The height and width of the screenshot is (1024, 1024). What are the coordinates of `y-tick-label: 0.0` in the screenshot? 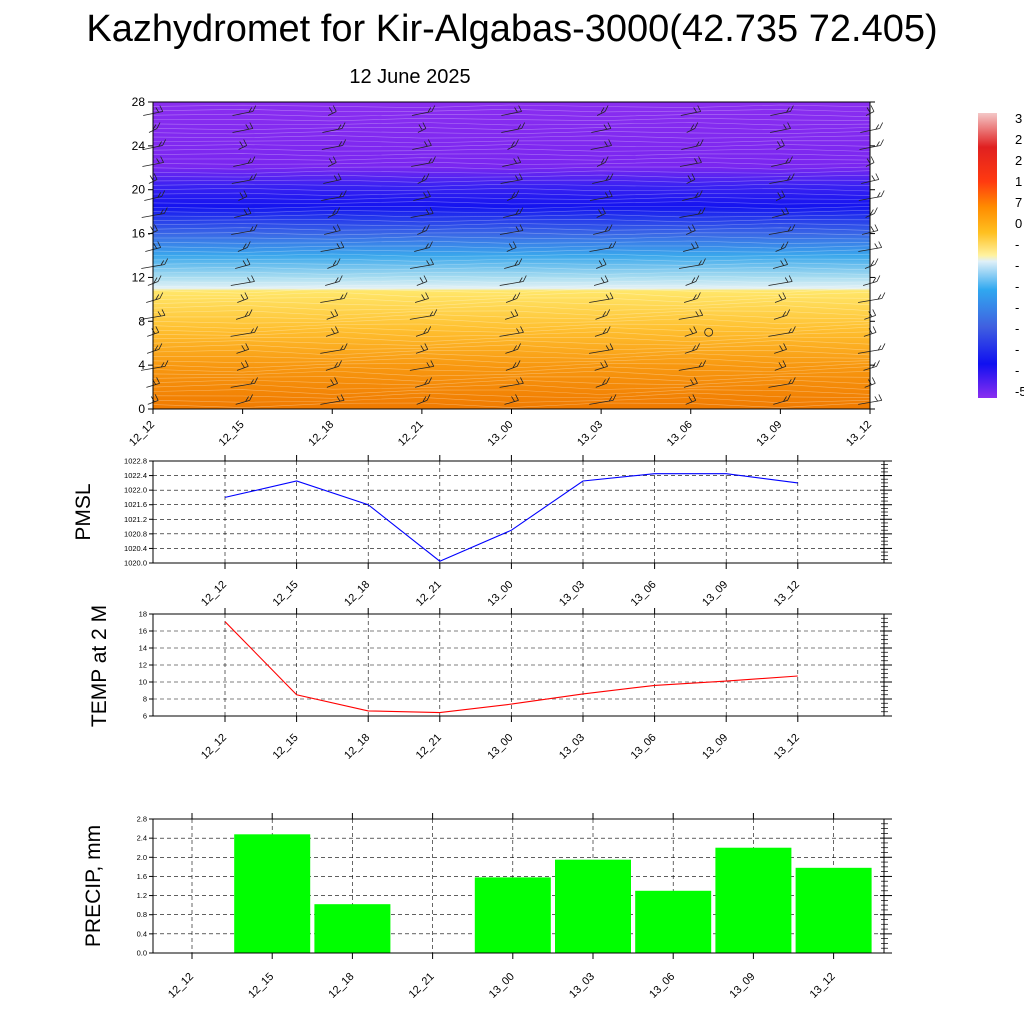 It's located at (142, 953).